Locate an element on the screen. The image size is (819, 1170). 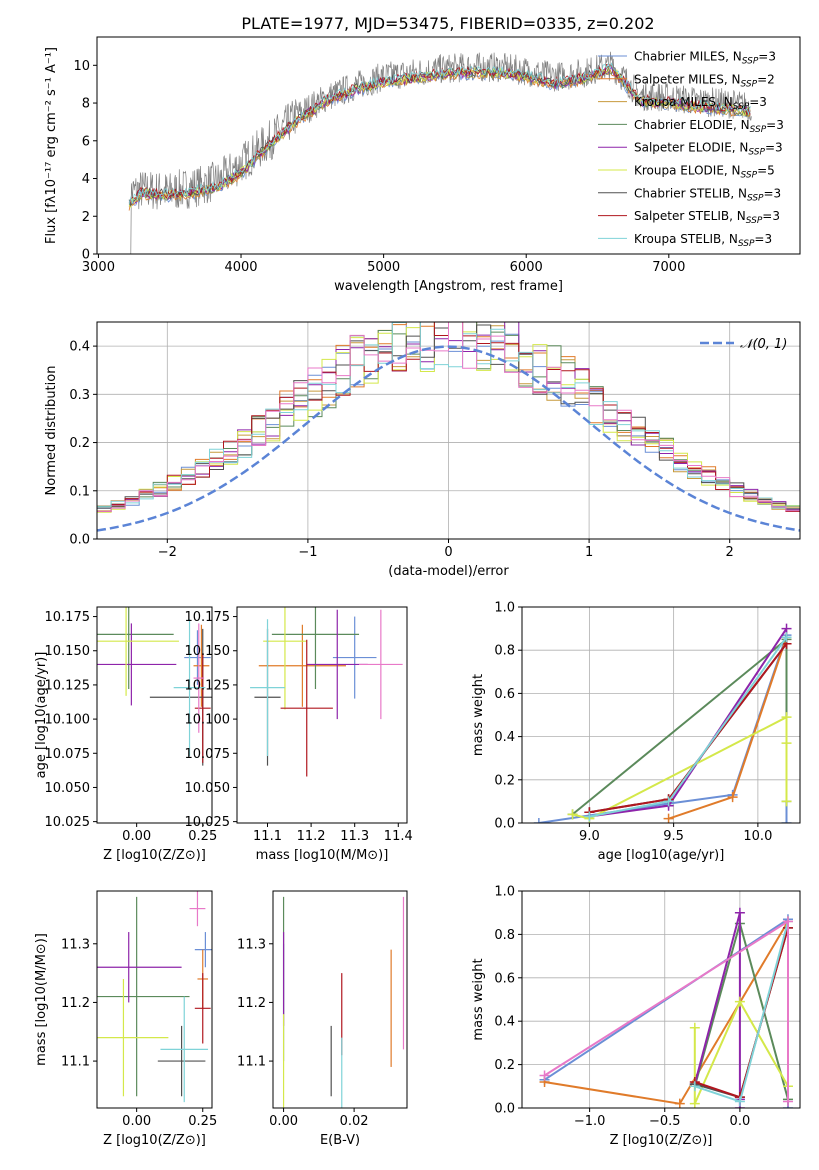
panel-mass-vs-ebv: 0.00 0.02 11.1 11.2 11.3 E(B-V) is located at coordinates (322, 1019).